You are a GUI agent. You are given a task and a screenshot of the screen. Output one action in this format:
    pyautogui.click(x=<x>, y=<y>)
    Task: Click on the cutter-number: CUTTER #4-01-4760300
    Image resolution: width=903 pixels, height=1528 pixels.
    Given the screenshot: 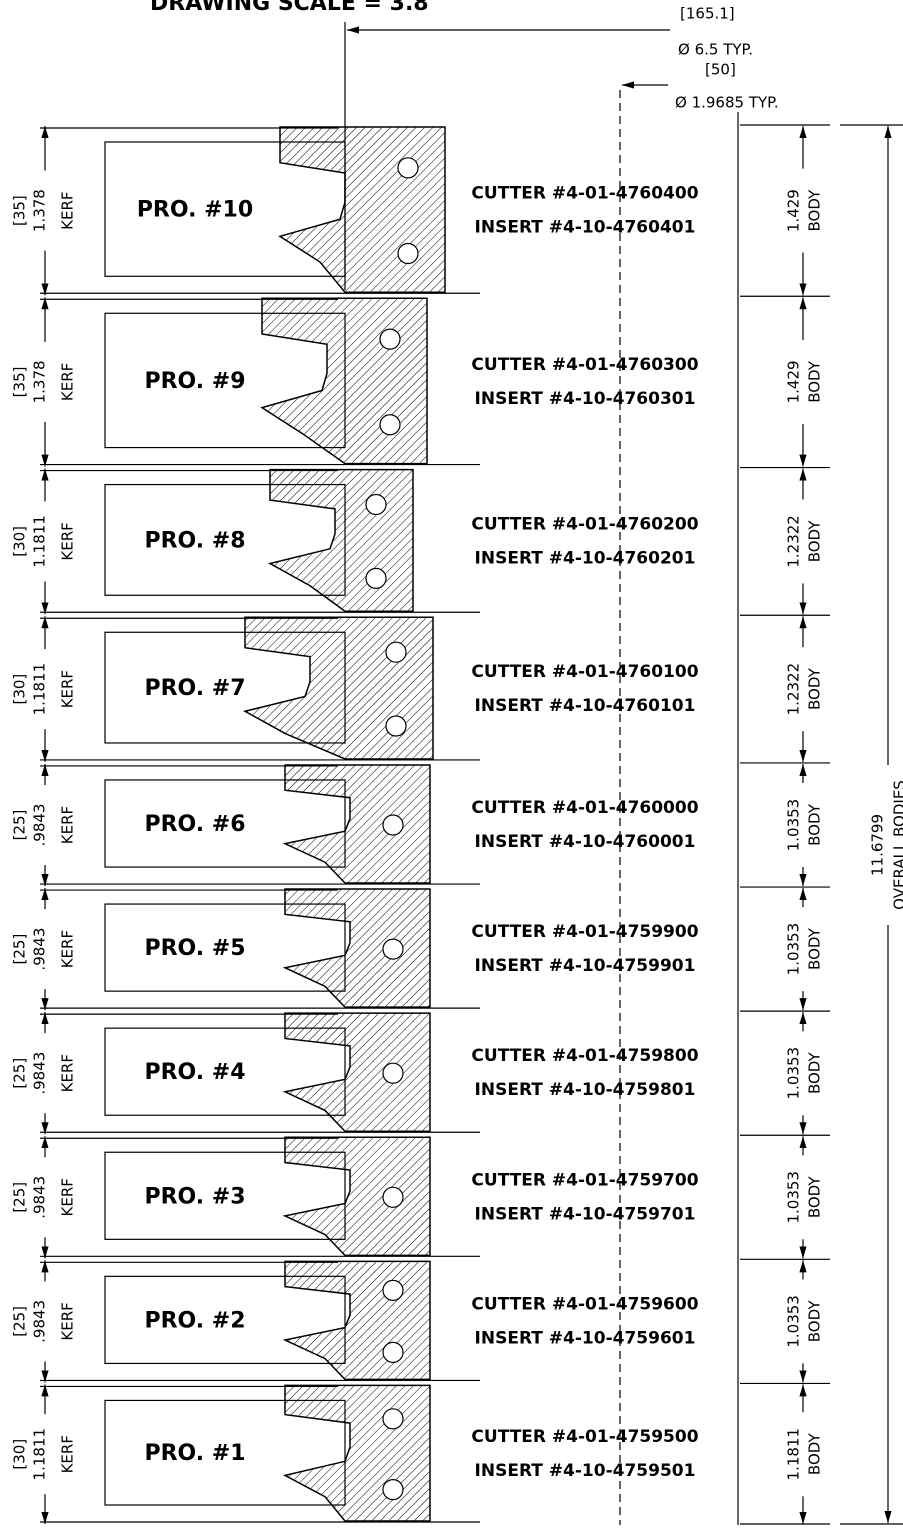 What is the action you would take?
    pyautogui.click(x=584, y=365)
    